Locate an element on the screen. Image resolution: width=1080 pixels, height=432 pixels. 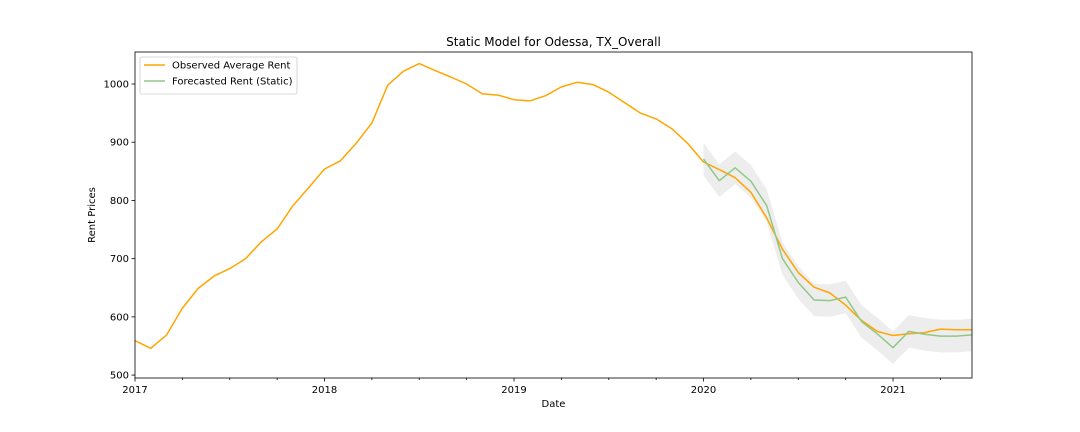
forecast-confidence-band is located at coordinates (837, 253).